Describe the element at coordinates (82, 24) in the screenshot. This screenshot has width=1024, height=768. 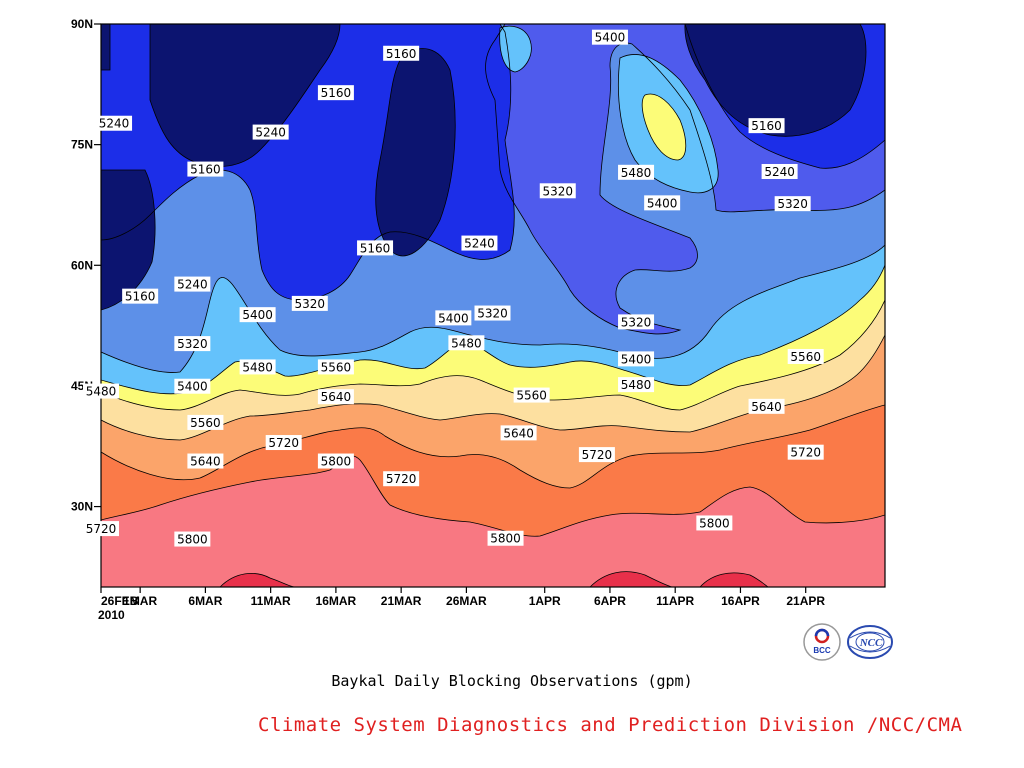
I see `y-tick-label: 90N` at that location.